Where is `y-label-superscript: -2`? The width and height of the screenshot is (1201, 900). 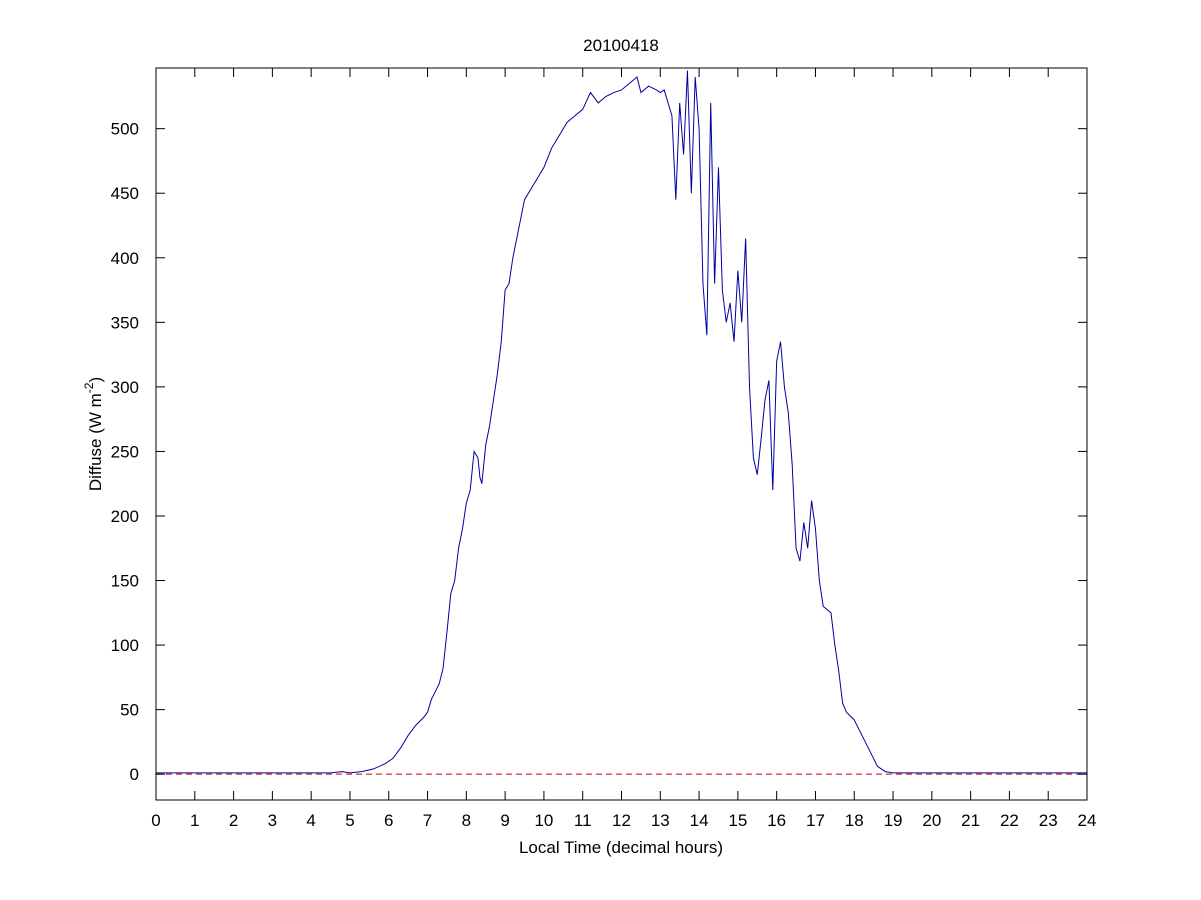 y-label-superscript: -2 is located at coordinates (89, 387).